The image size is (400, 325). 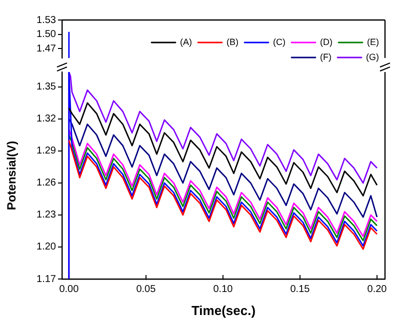 I want to click on y-tick-label: 1.20, so click(x=46, y=247).